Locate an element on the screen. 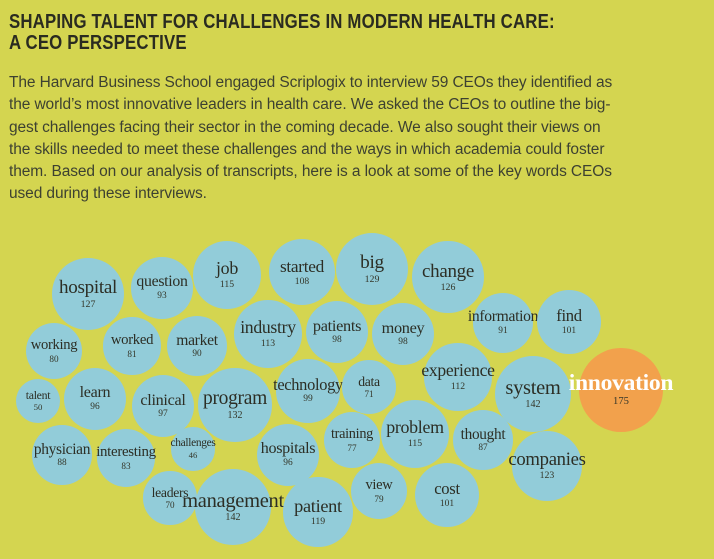 Image resolution: width=714 pixels, height=559 pixels. bubble-count: 91 is located at coordinates (503, 331).